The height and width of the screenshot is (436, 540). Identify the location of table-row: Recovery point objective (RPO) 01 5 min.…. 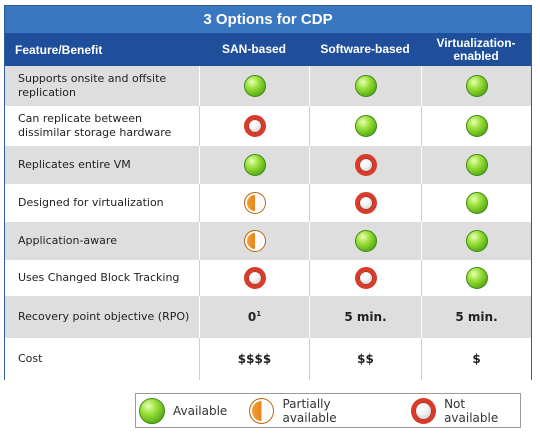
(268, 317).